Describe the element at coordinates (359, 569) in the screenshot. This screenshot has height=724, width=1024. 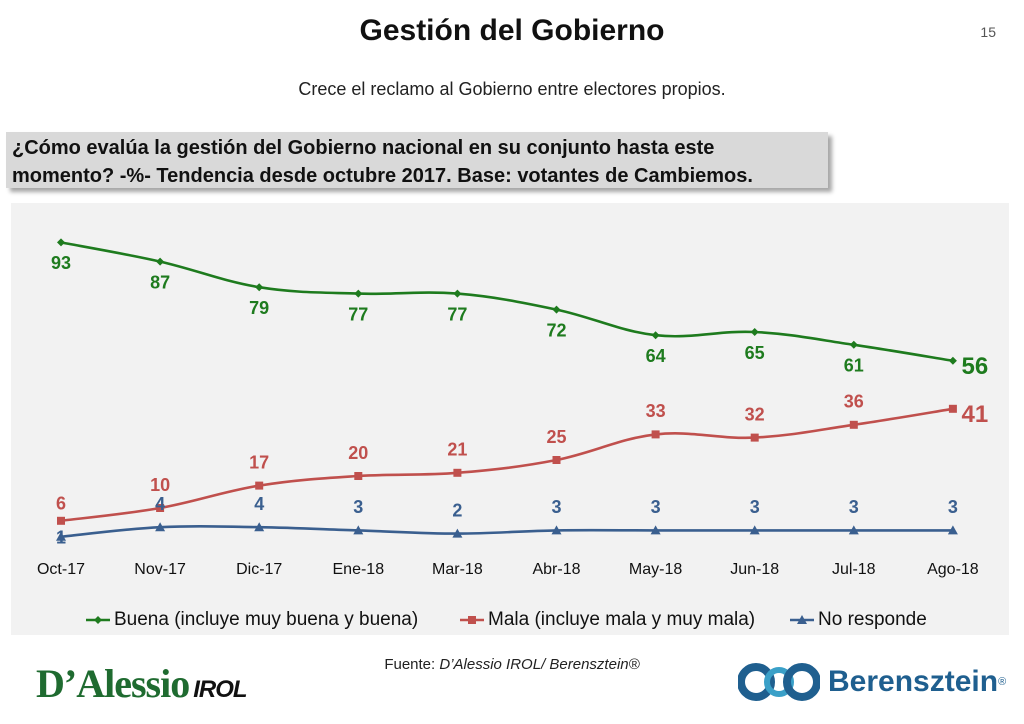
I see `x-tick-label: Ene-18` at that location.